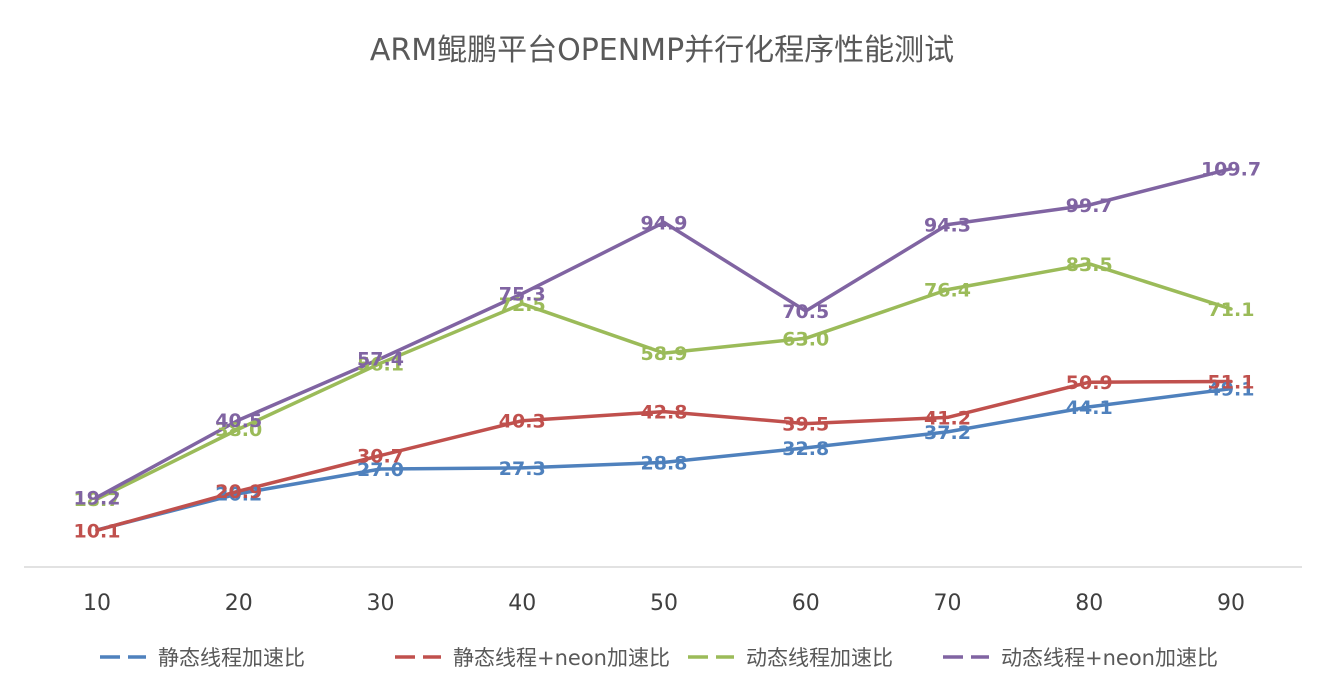 The width and height of the screenshot is (1324, 694). I want to click on data-label: 49.1, so click(1231, 390).